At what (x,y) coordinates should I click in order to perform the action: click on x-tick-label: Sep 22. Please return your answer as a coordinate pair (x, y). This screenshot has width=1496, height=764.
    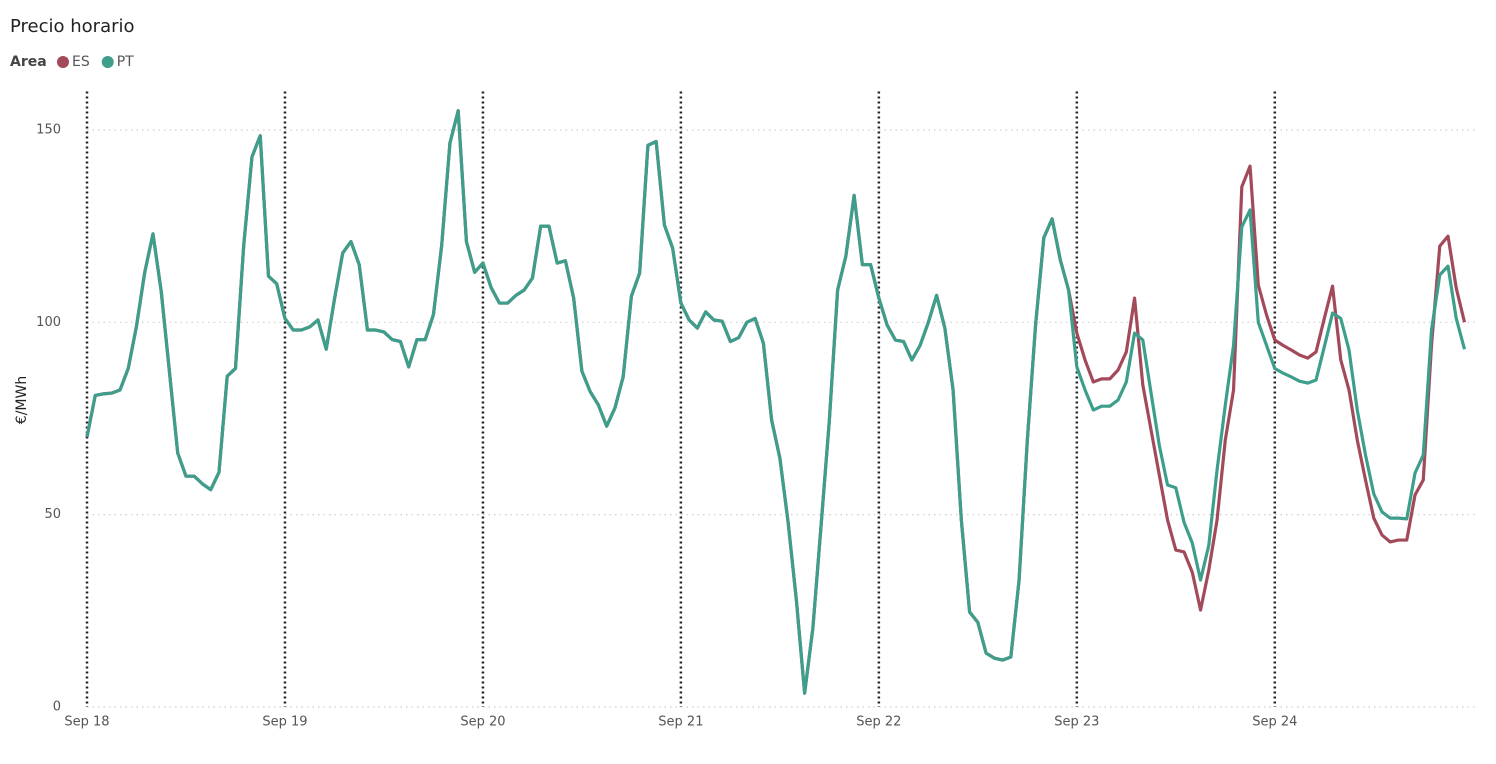
    Looking at the image, I should click on (878, 722).